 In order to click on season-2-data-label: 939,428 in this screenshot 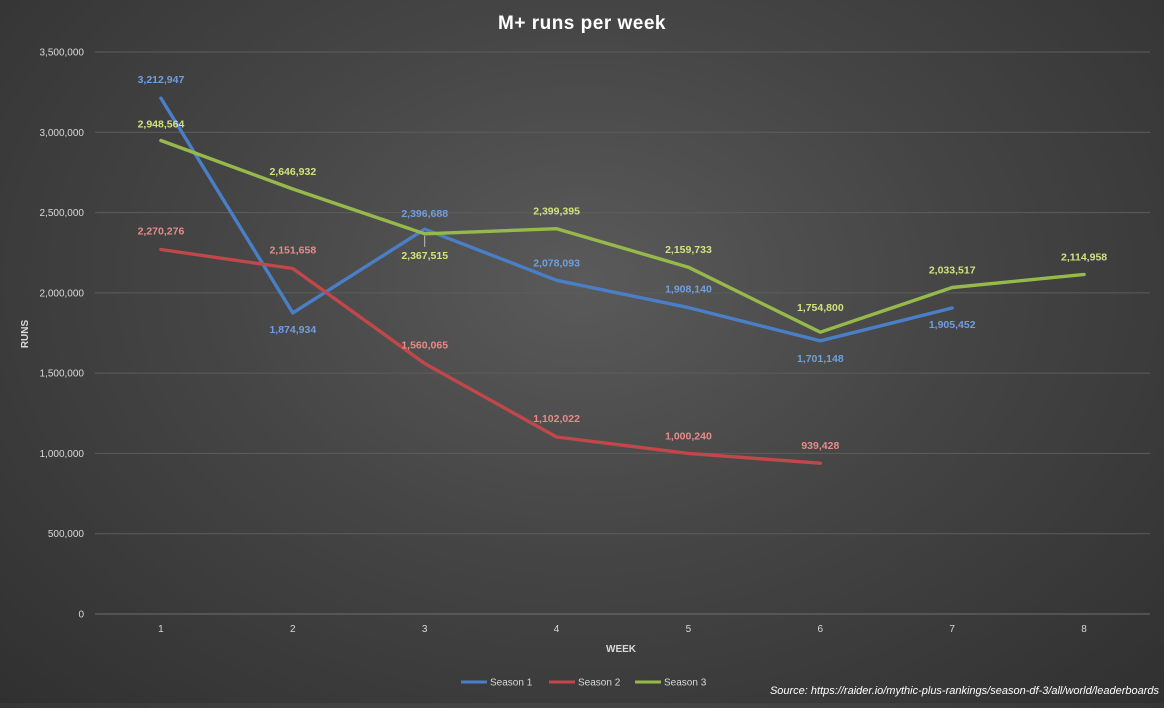, I will do `click(820, 446)`.